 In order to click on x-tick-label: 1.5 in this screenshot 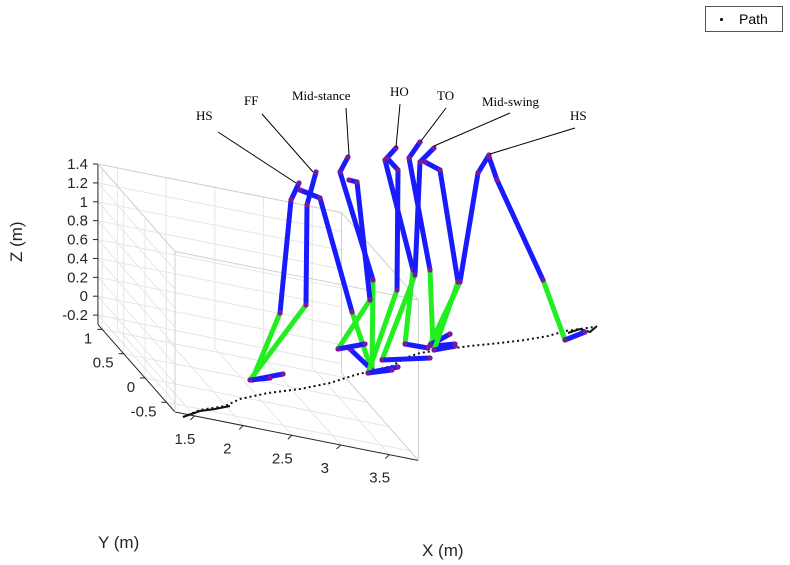, I will do `click(184, 439)`.